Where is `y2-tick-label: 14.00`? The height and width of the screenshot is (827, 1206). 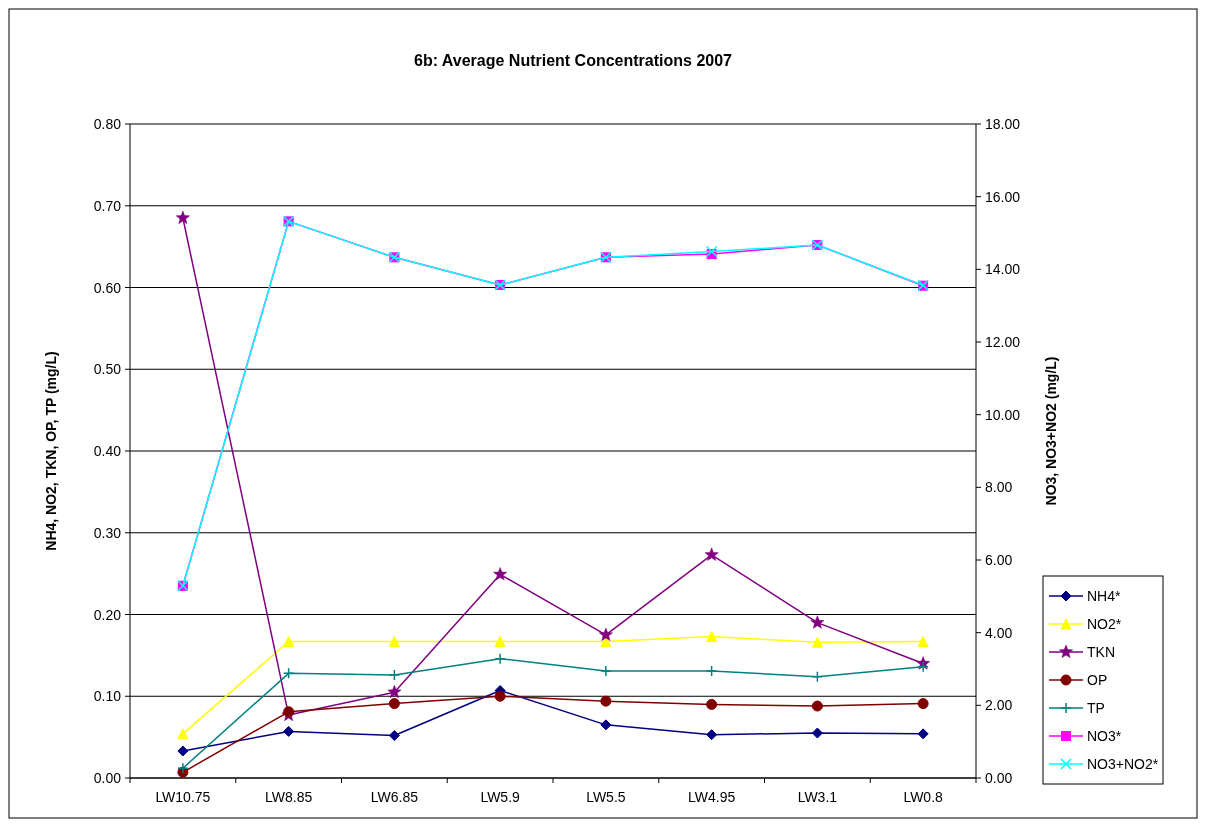
y2-tick-label: 14.00 is located at coordinates (1003, 269).